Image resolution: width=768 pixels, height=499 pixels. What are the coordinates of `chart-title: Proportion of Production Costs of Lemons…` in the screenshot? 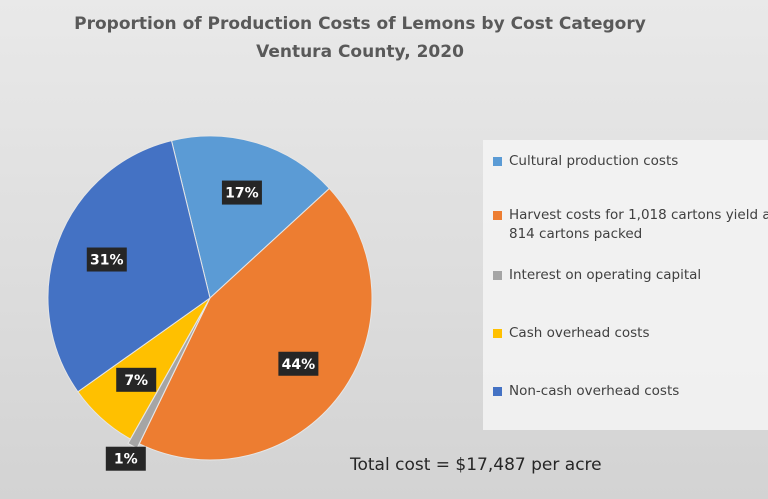 It's located at (360, 24).